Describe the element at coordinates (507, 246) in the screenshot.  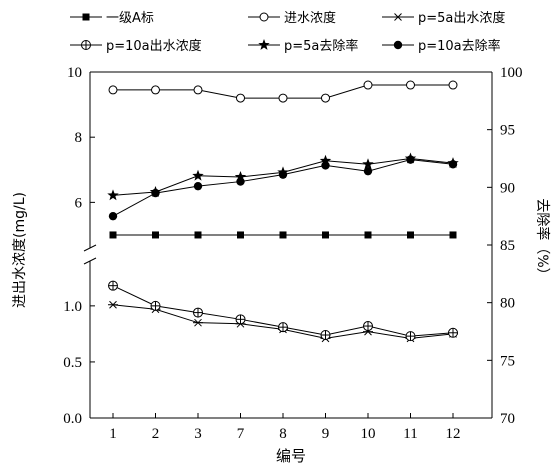
I see `right-tick-label: 85` at that location.